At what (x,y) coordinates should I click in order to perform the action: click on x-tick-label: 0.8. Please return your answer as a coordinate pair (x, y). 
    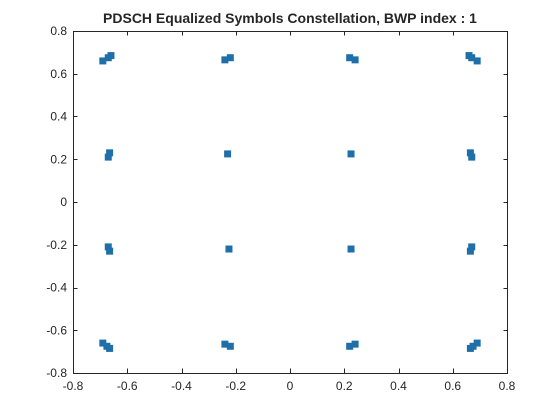
    Looking at the image, I should click on (507, 386).